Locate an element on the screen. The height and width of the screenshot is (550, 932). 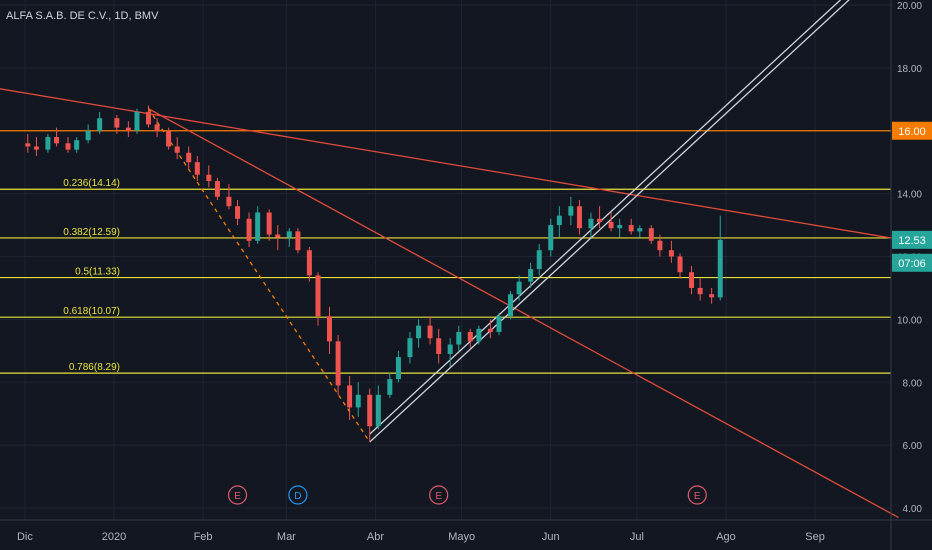
x-tick-label: Dic is located at coordinates (25, 537).